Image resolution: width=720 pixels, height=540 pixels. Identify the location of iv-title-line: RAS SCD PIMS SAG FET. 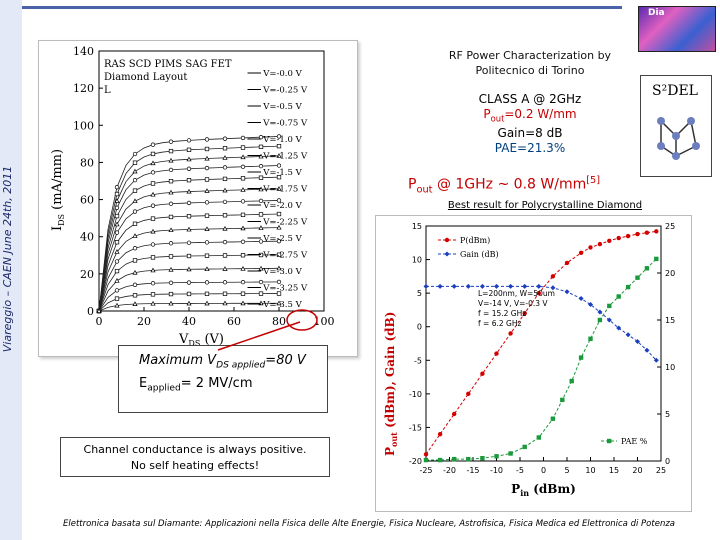
(168, 64).